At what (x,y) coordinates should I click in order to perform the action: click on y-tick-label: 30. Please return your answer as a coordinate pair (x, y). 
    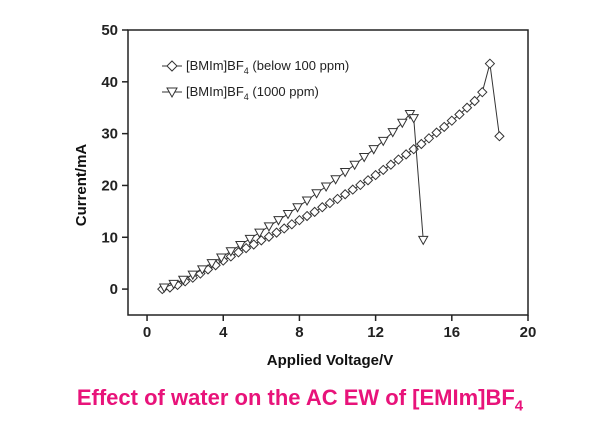
    Looking at the image, I should click on (109, 134).